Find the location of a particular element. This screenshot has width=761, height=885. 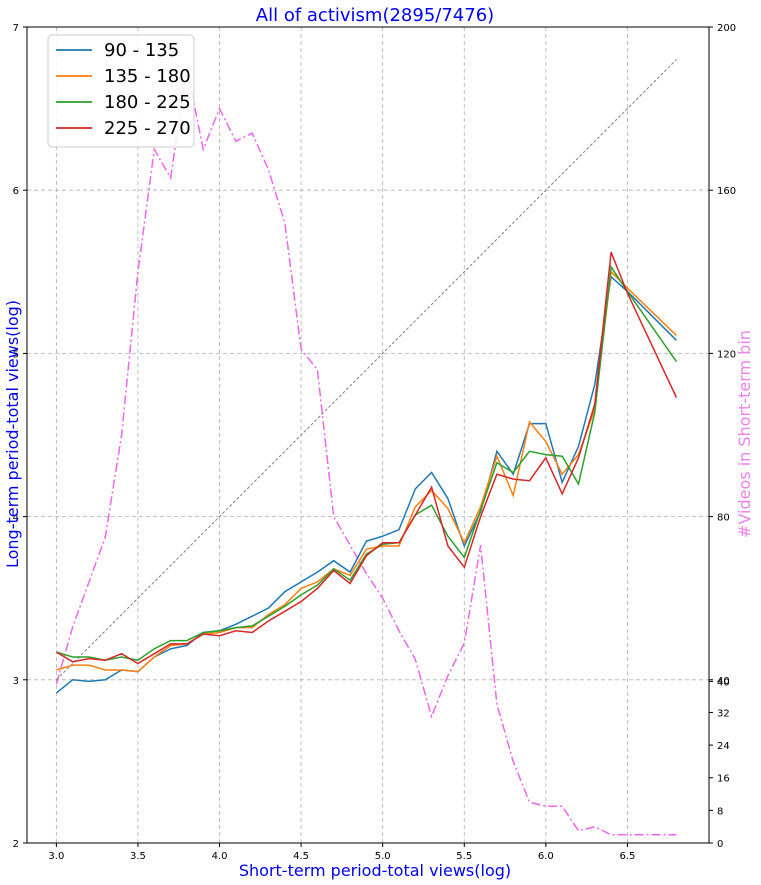

x-axis-label: Short-term period-total views(log) is located at coordinates (375, 870).